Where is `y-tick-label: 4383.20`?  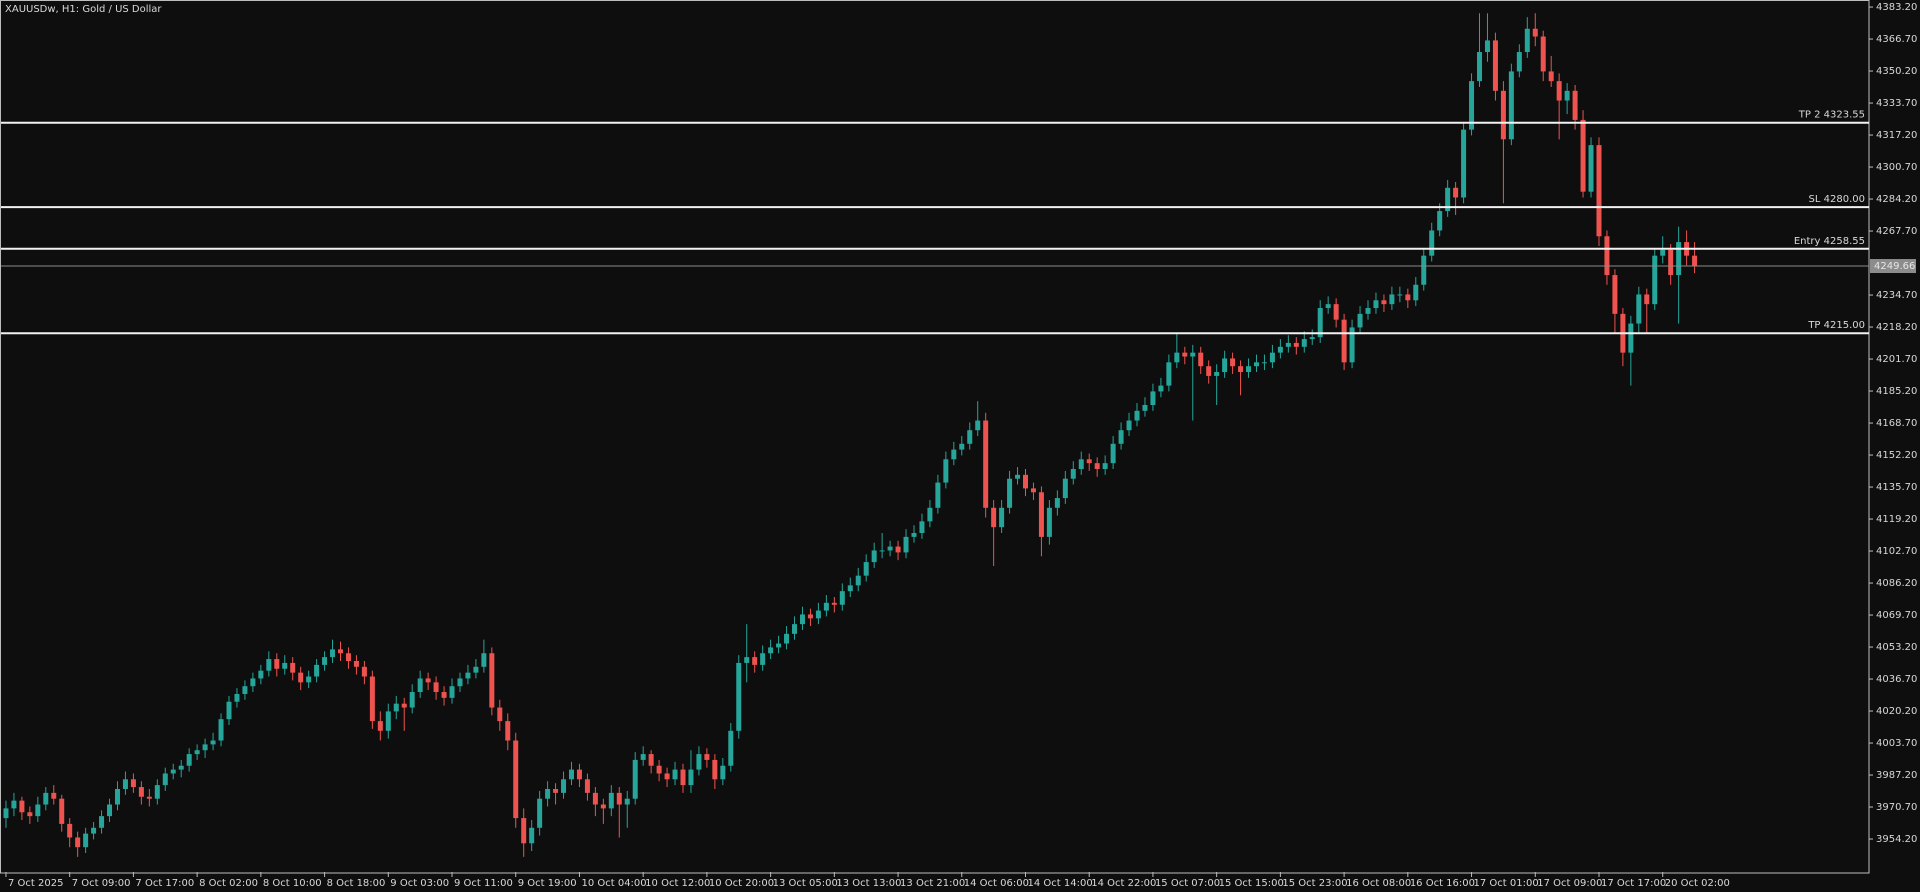 y-tick-label: 4383.20 is located at coordinates (1896, 7).